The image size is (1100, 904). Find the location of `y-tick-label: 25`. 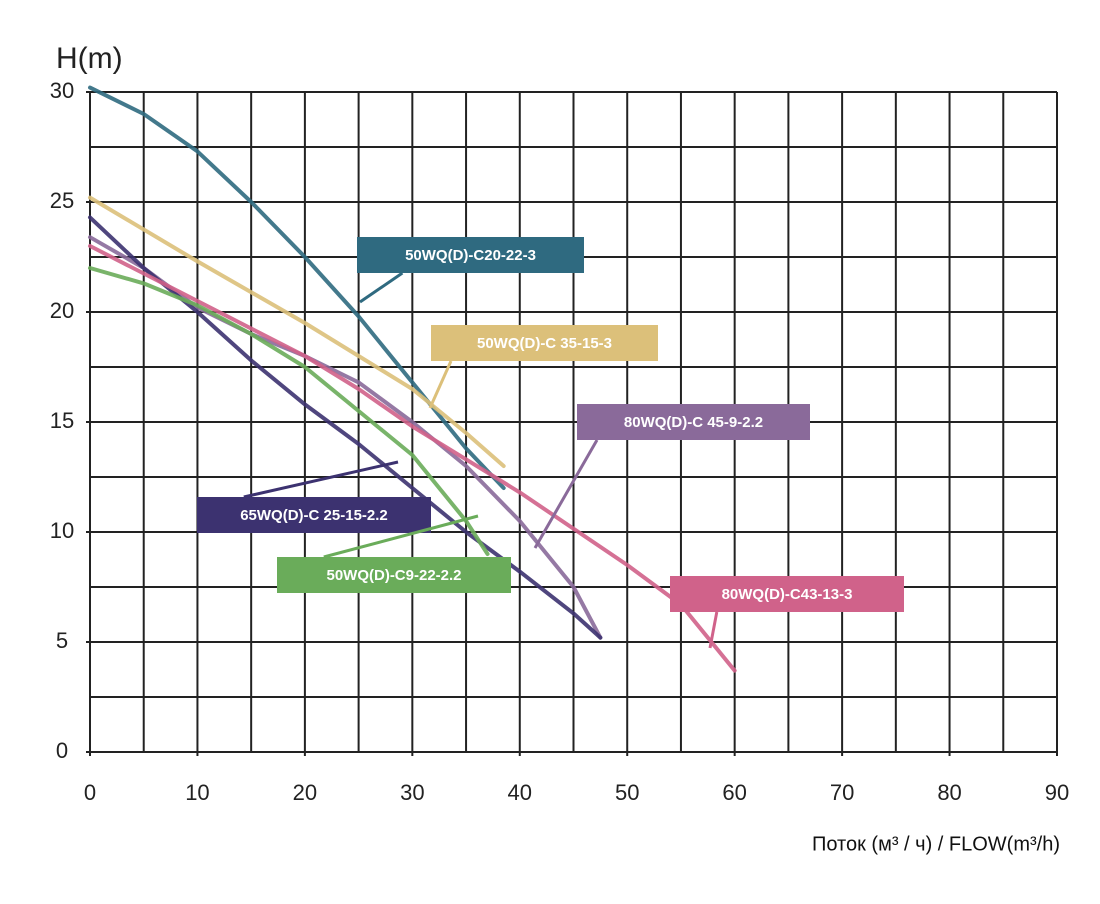

y-tick-label: 25 is located at coordinates (62, 200).